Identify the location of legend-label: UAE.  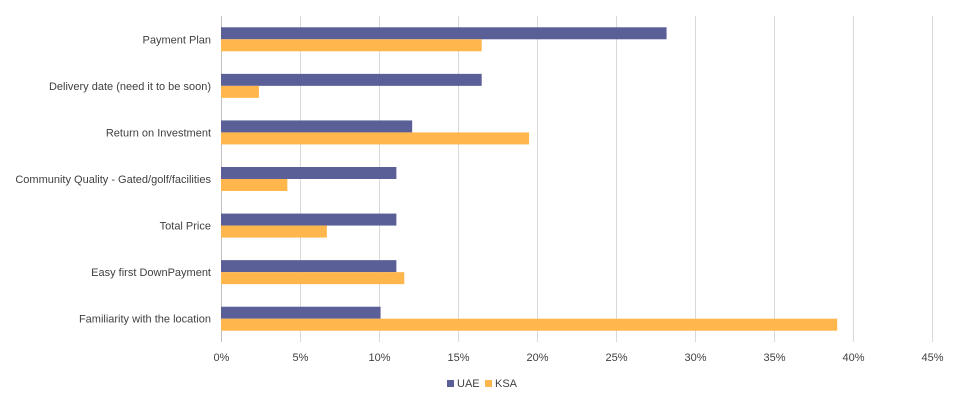
(468, 384).